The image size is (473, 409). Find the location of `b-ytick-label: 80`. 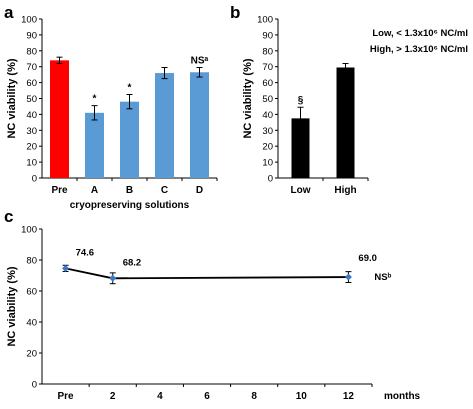

b-ytick-label: 80 is located at coordinates (267, 51).